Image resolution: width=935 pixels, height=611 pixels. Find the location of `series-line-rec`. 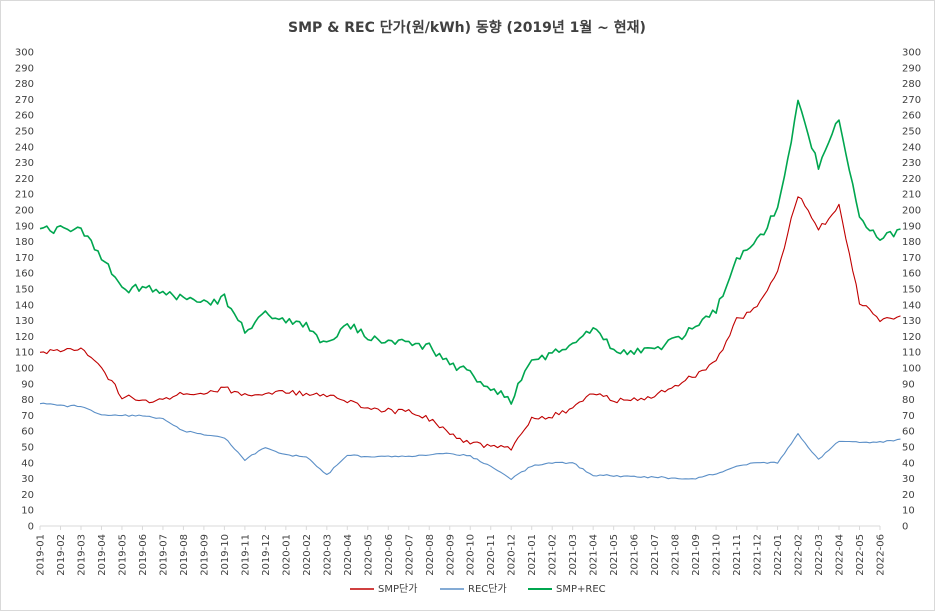

series-line-rec is located at coordinates (470, 441).